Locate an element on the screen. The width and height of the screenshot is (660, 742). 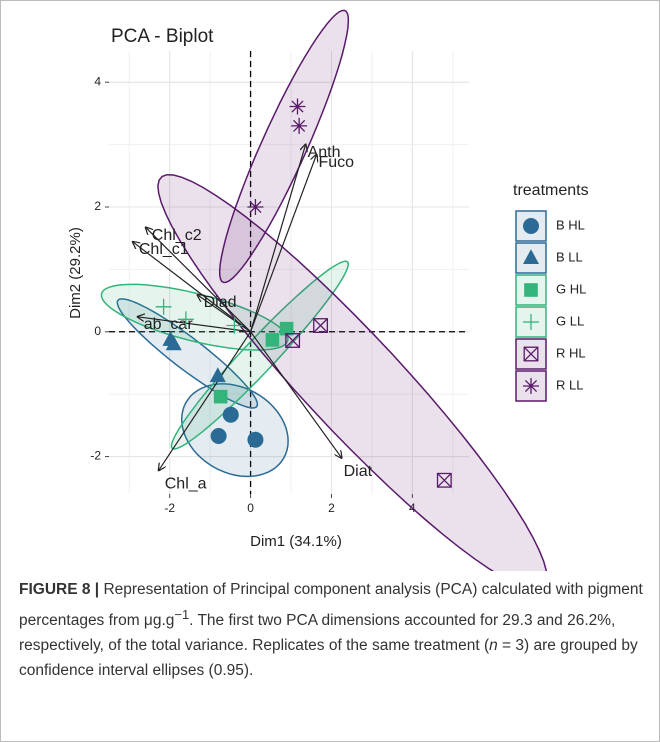
legend-label: B HL is located at coordinates (570, 224).